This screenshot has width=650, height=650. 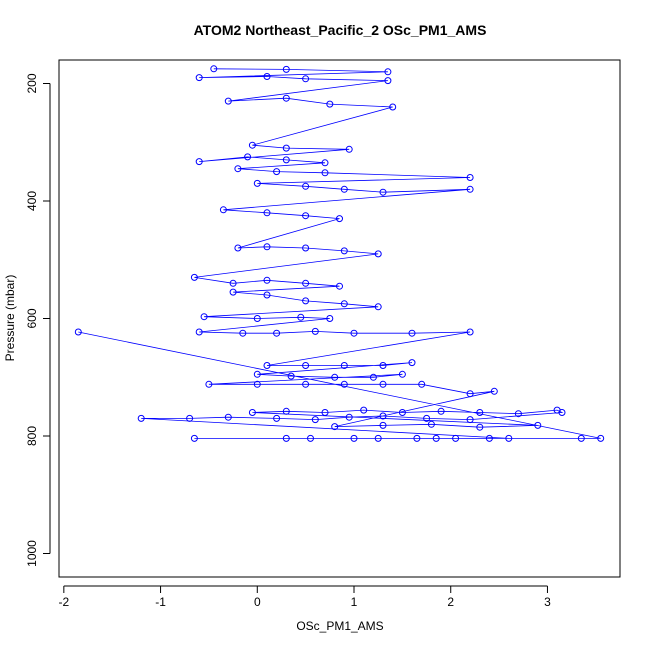 I want to click on x-tick-label: -2, so click(x=64, y=602).